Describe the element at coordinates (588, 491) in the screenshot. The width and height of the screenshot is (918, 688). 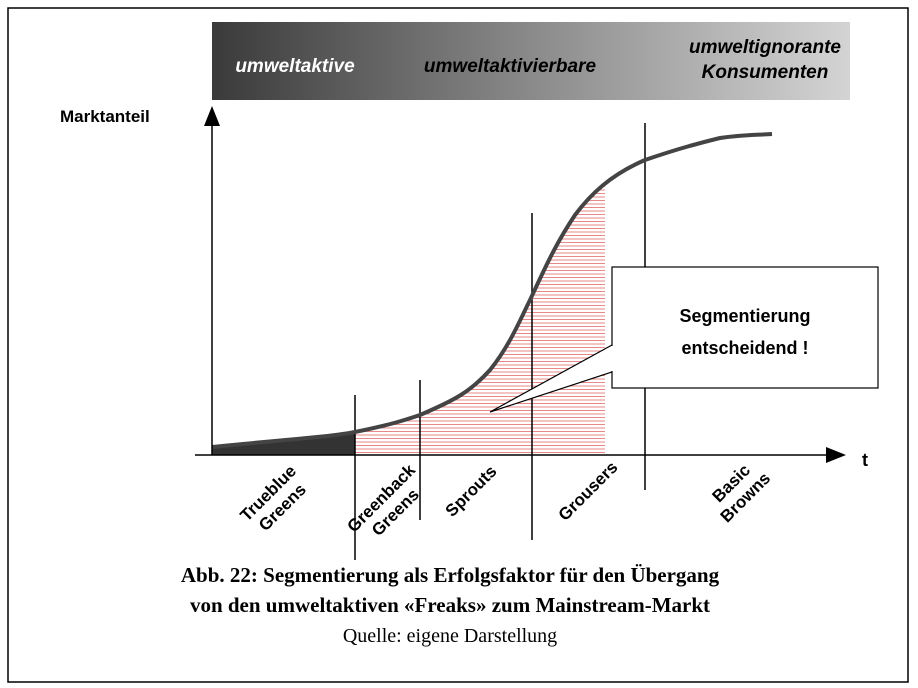
I see `segment-label: Grousers` at that location.